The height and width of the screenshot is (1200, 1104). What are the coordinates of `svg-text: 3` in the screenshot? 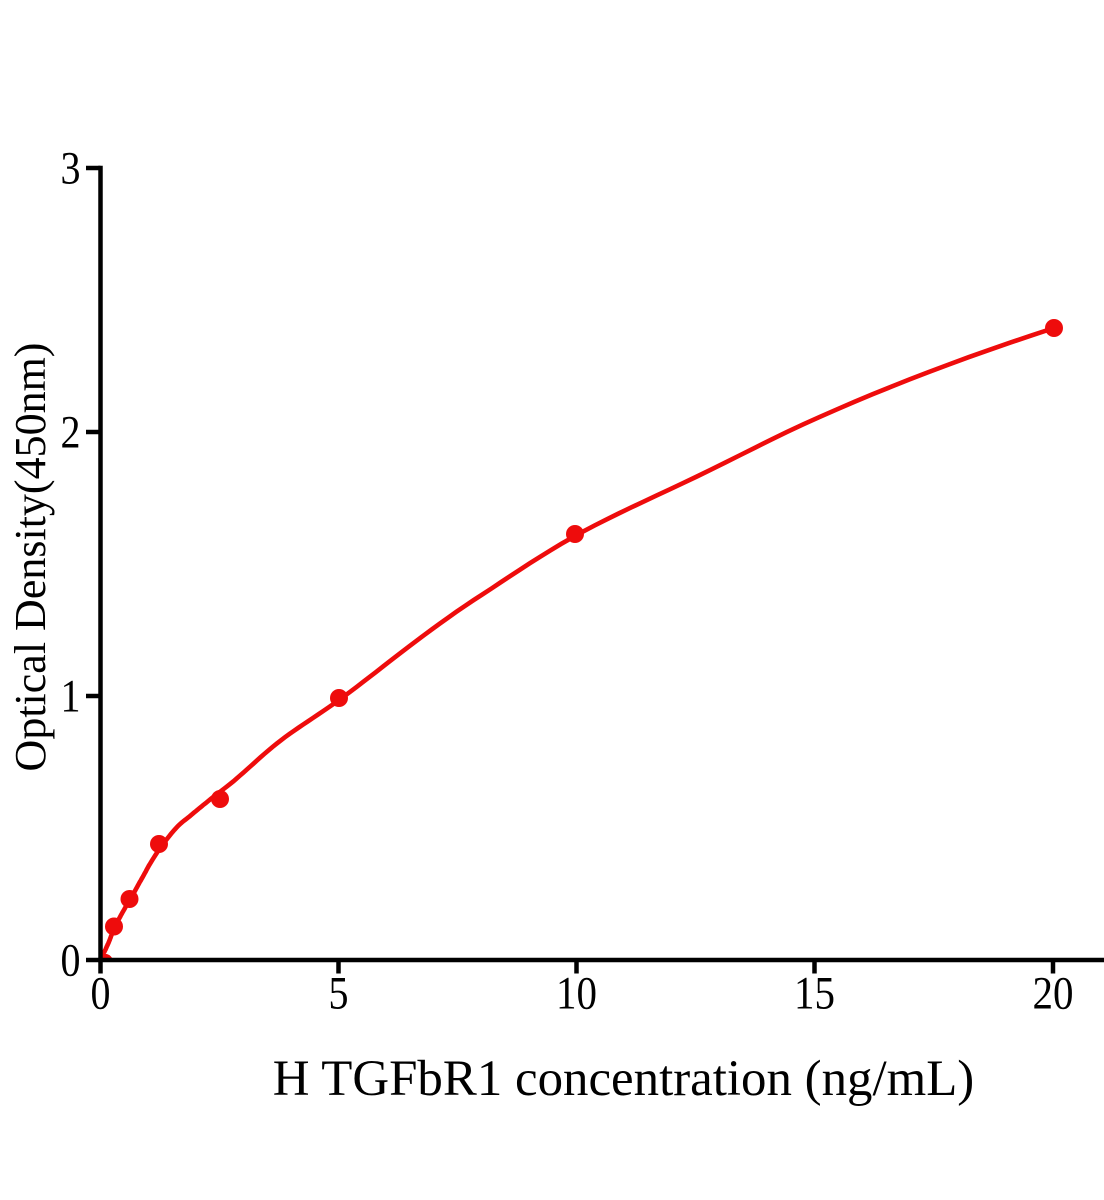 It's located at (71, 169).